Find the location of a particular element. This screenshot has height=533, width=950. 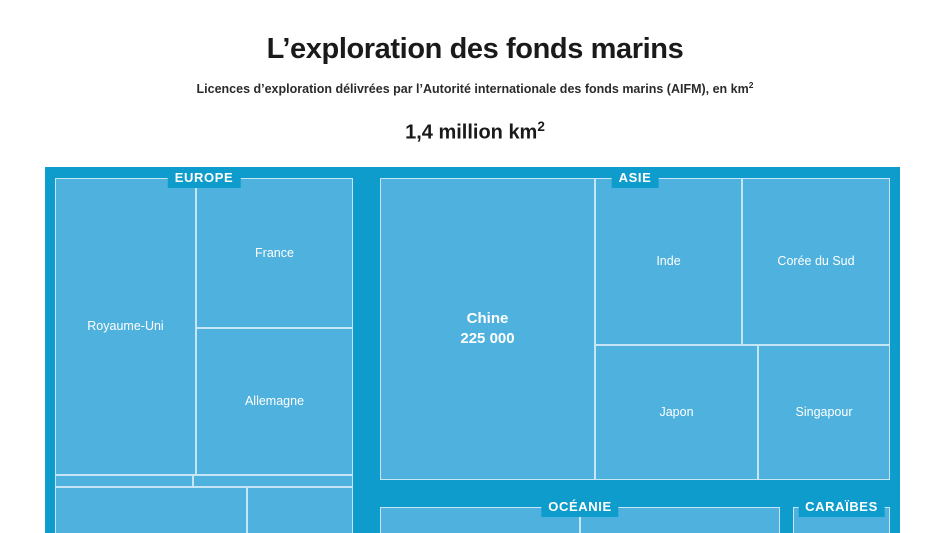

treemap-tile-label: Chine 225 000 is located at coordinates (487, 329).